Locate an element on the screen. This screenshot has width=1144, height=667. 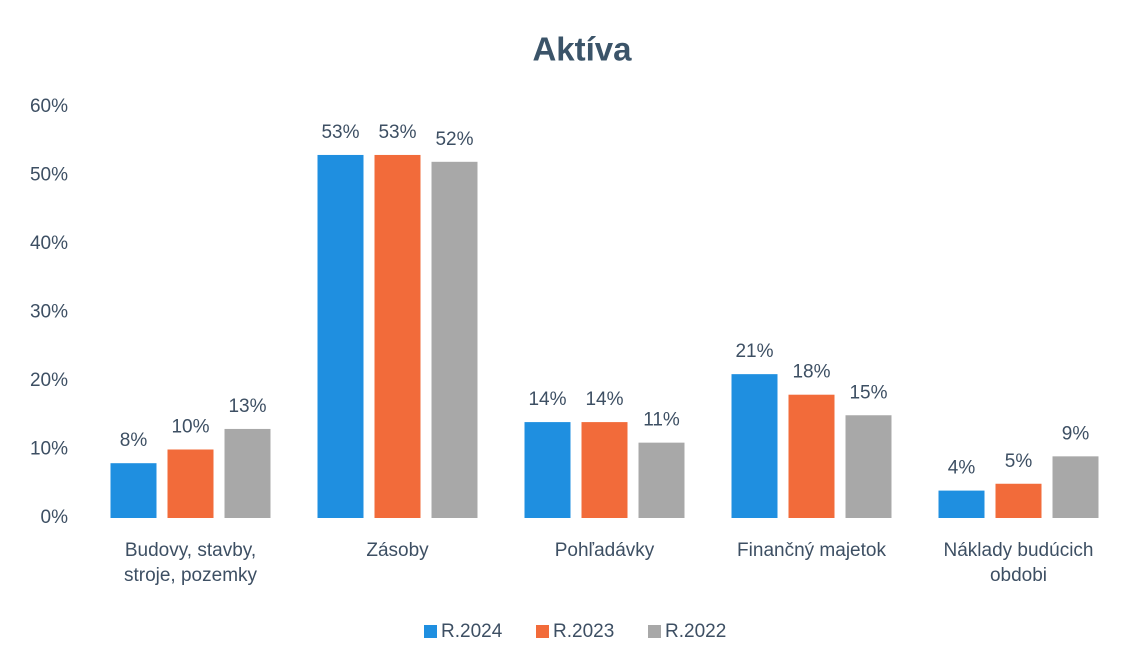
value-label: 8% is located at coordinates (134, 440).